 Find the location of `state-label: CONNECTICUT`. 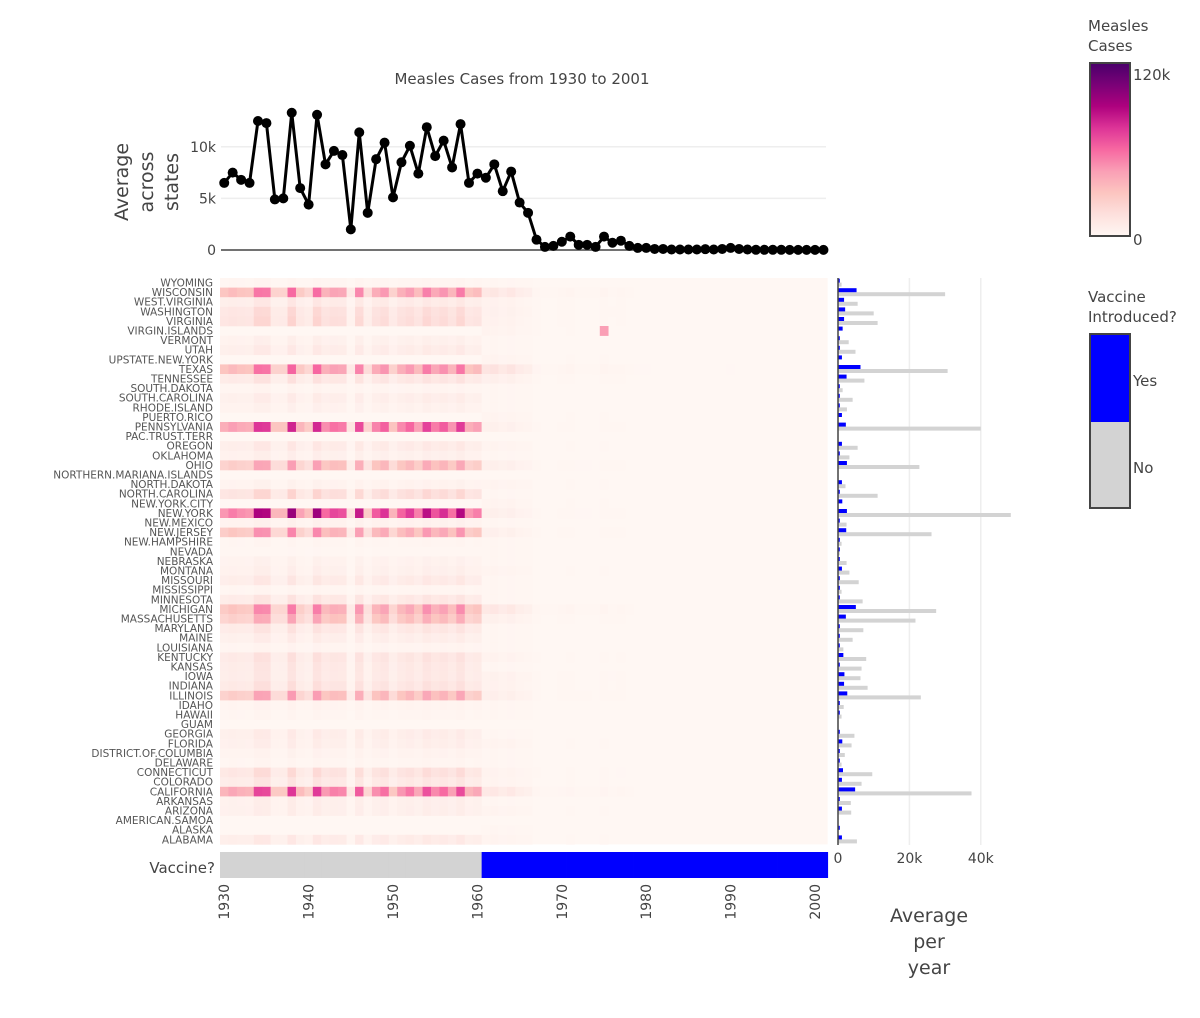

state-label: CONNECTICUT is located at coordinates (175, 773).